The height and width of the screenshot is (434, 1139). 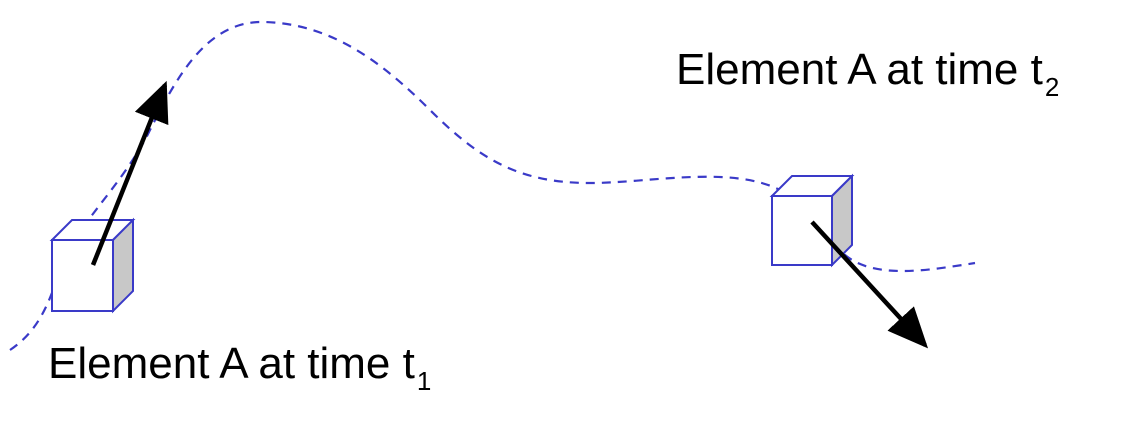 What do you see at coordinates (82, 275) in the screenshot?
I see `cube-t1-front-face` at bounding box center [82, 275].